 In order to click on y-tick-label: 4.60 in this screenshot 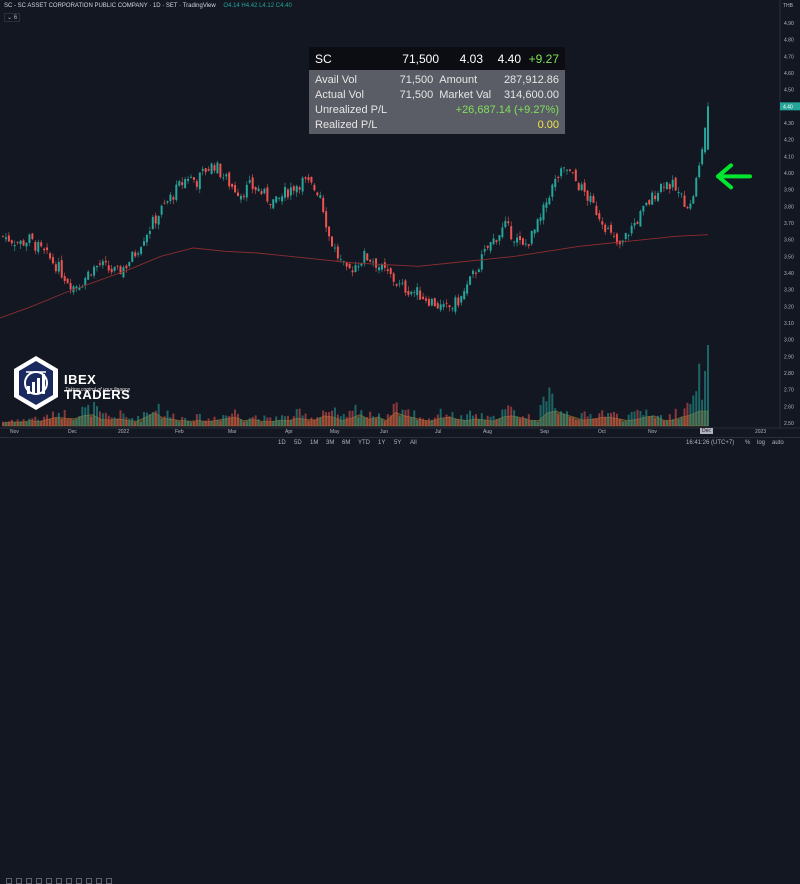, I will do `click(789, 74)`.